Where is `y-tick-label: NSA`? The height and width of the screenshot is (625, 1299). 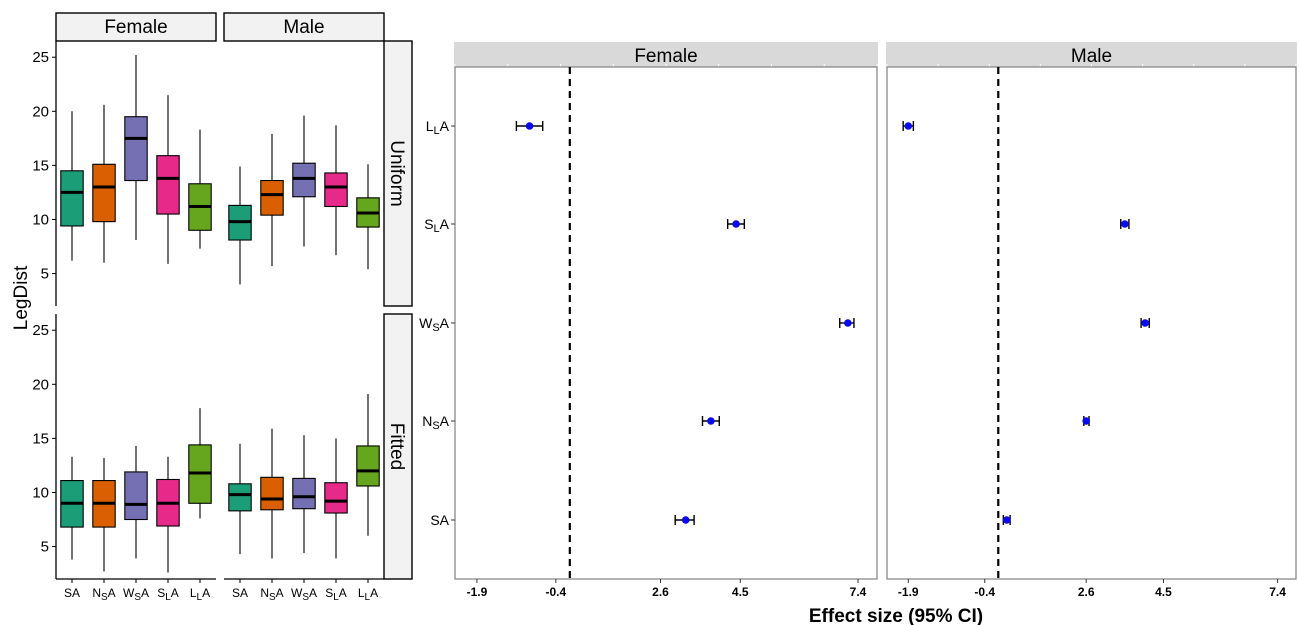
y-tick-label: NSA is located at coordinates (435, 422).